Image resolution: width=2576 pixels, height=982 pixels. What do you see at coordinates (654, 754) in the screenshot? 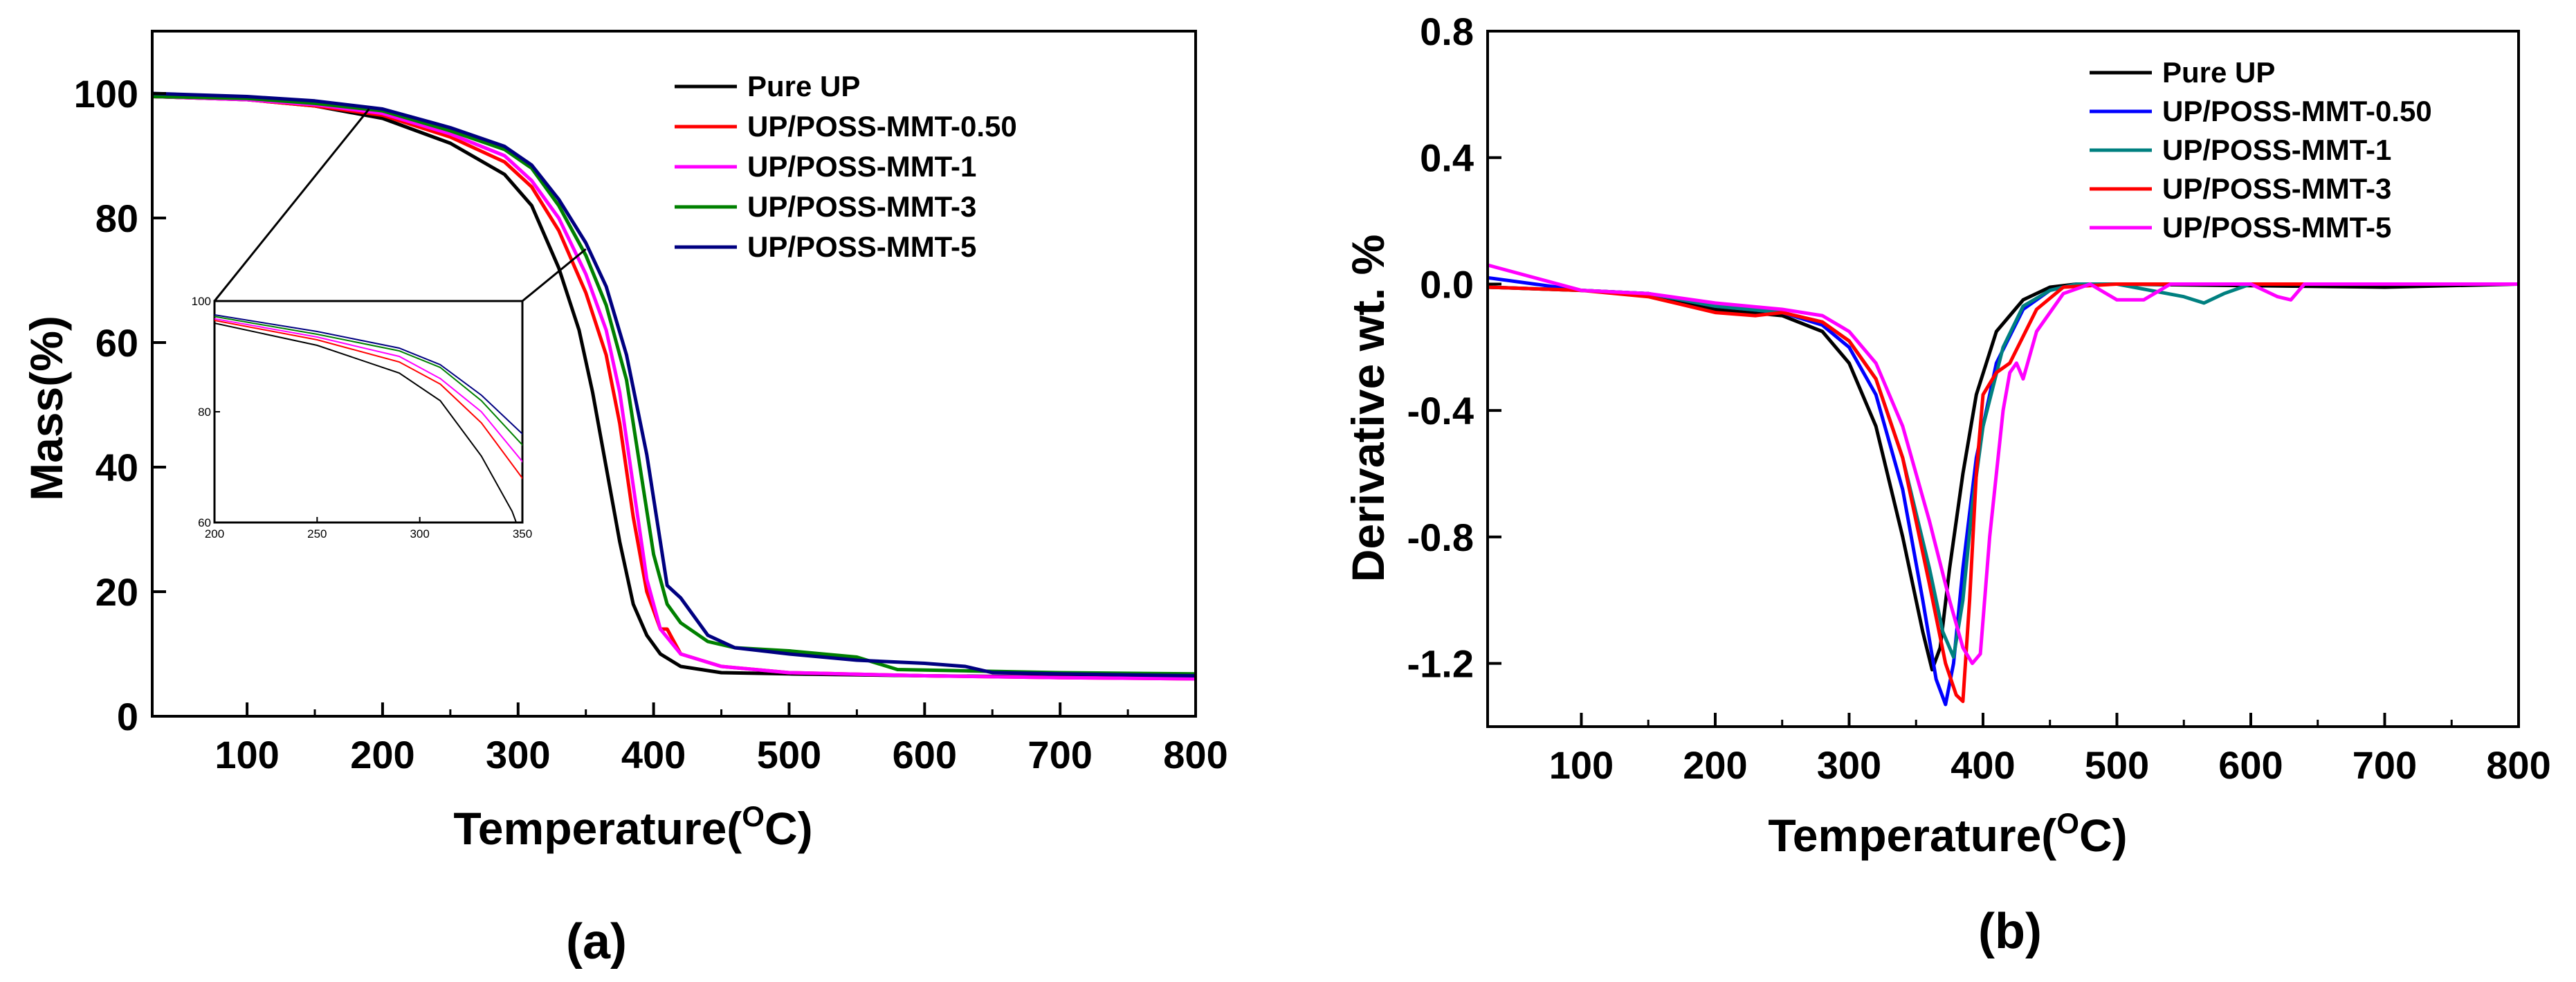
I see `panel-a-x-tick-label: 400` at bounding box center [654, 754].